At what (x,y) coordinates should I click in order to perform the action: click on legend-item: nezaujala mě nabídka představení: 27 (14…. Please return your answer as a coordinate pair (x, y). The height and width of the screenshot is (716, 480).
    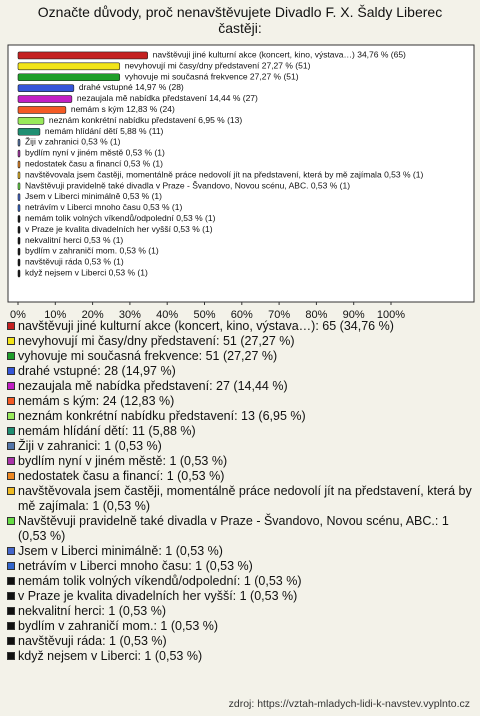
    Looking at the image, I should click on (240, 386).